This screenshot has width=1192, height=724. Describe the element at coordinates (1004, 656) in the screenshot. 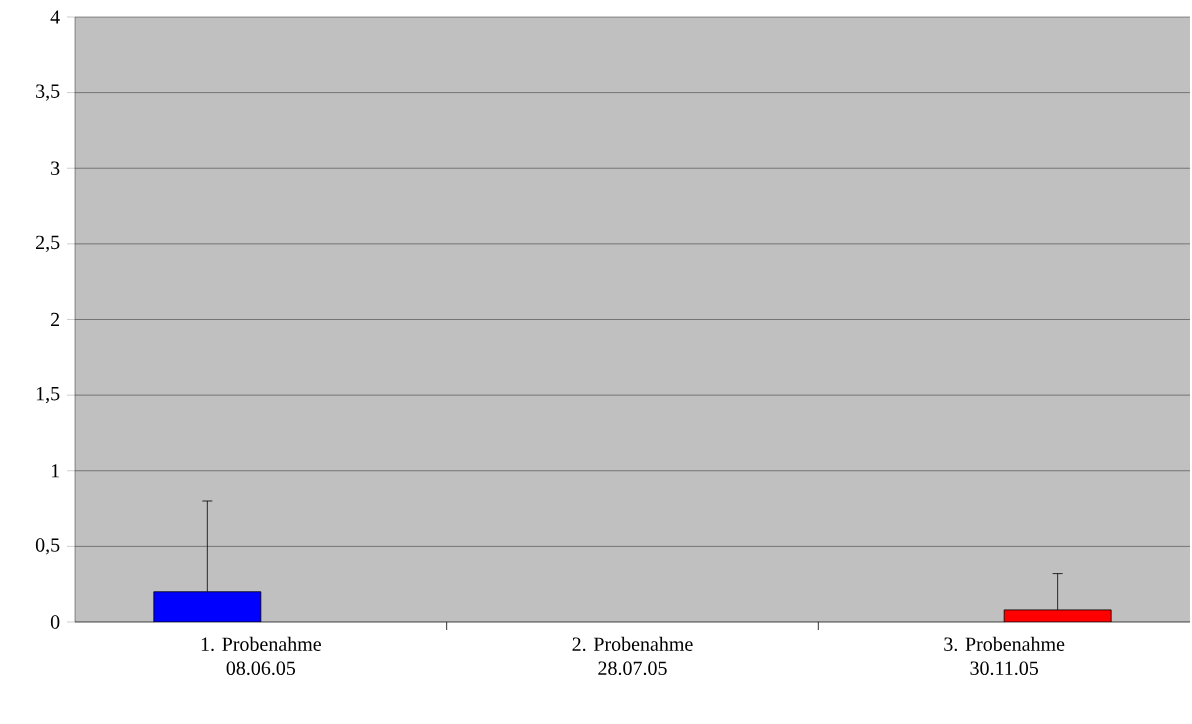

I see `x-tick-label: 3. Probenahme 30.11.05` at that location.